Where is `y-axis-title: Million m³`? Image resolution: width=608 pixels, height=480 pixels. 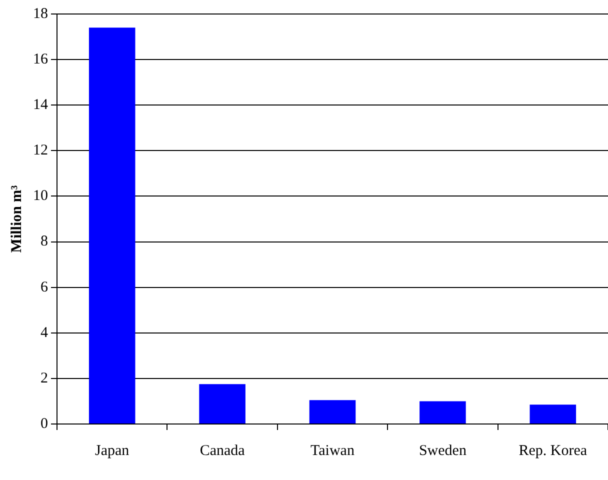
y-axis-title: Million m³ is located at coordinates (16, 218).